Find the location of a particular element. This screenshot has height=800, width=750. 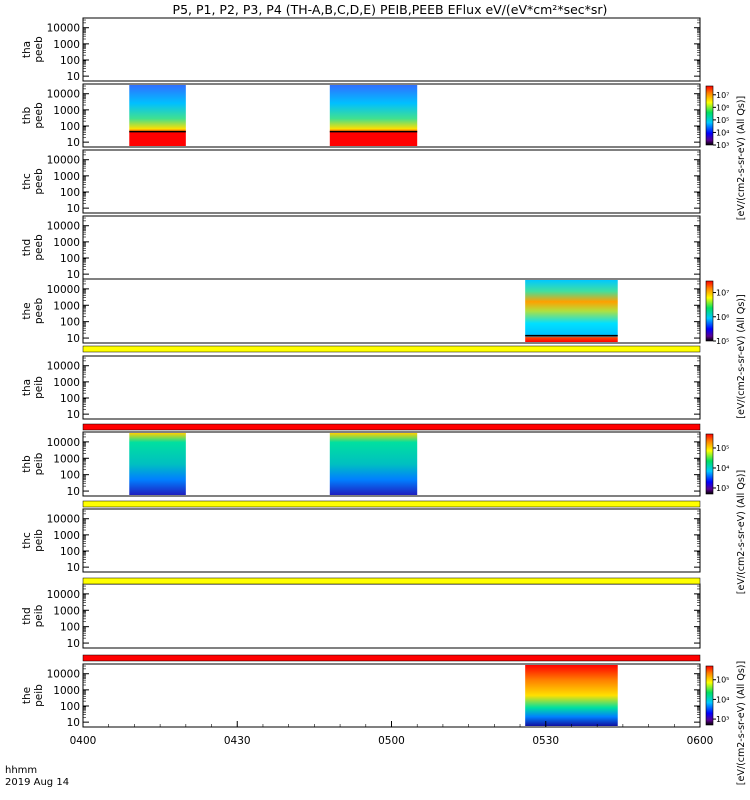

panel-thb-peeb: 10000 1000 100 10 thb peeb 10⁷ 10⁶ 10⁵ 10⁴ 10³ is located at coordinates (375, 116).